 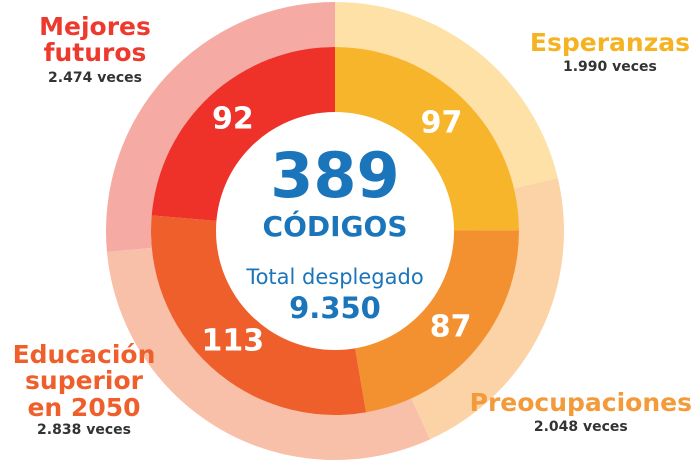 What do you see at coordinates (95, 77) in the screenshot?
I see `count-label: 2.474 veces` at bounding box center [95, 77].